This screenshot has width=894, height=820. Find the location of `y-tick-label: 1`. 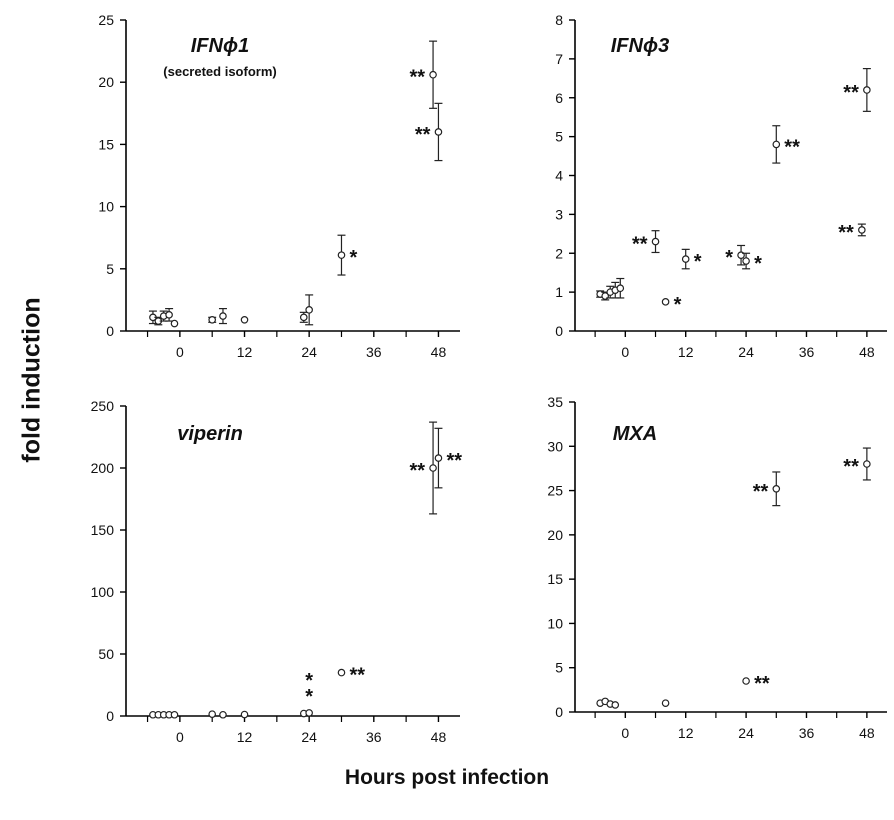

y-tick-label: 1 is located at coordinates (559, 292).